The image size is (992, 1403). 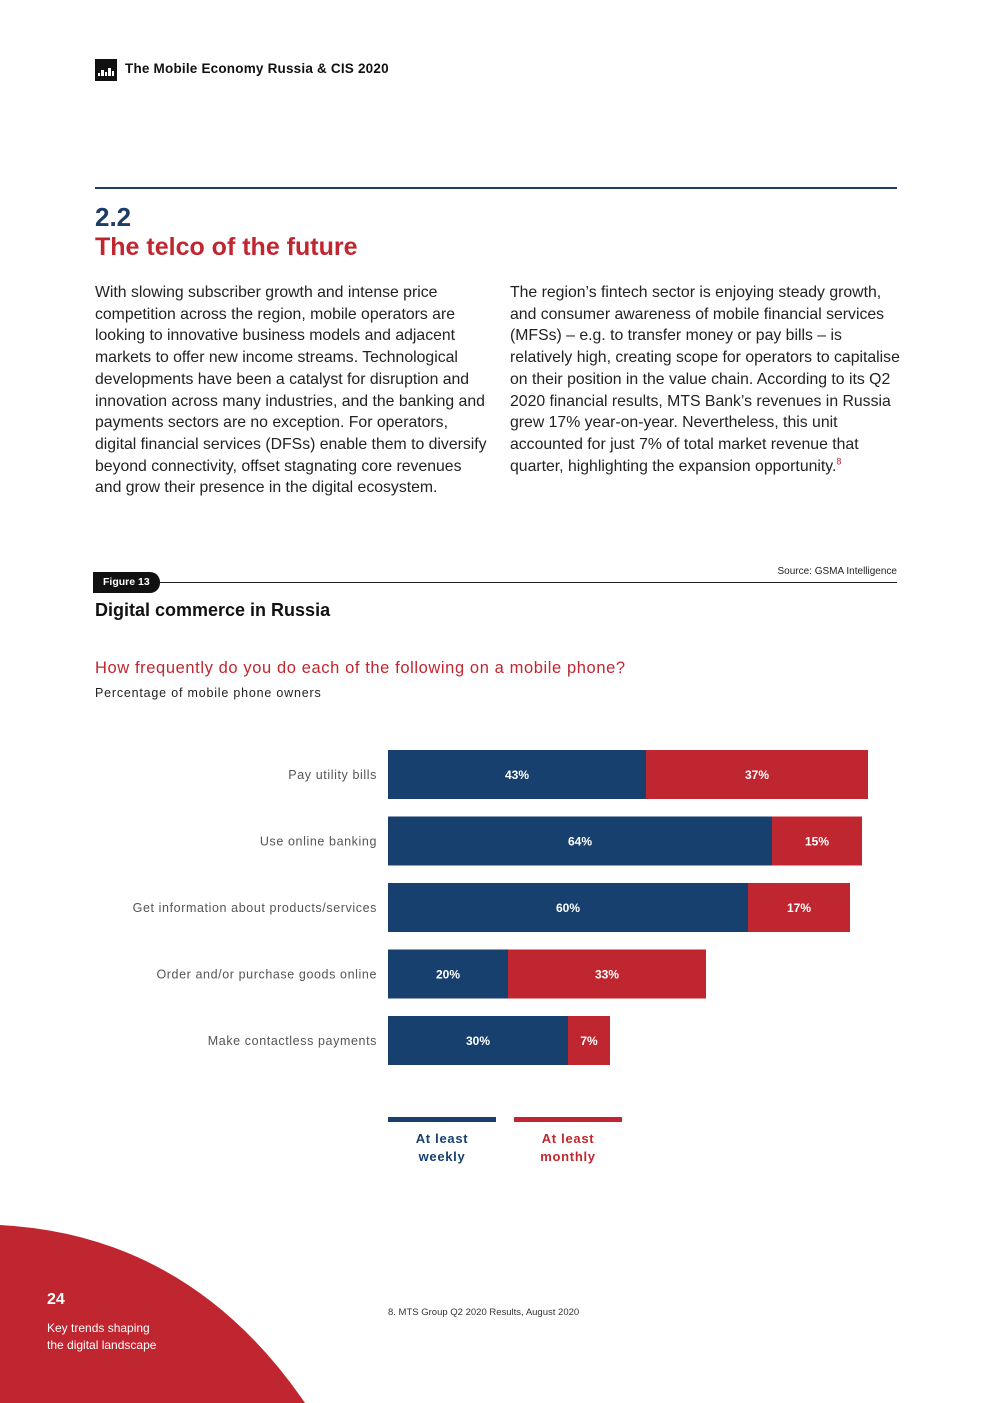 I want to click on data-label: 33%, so click(x=607, y=975).